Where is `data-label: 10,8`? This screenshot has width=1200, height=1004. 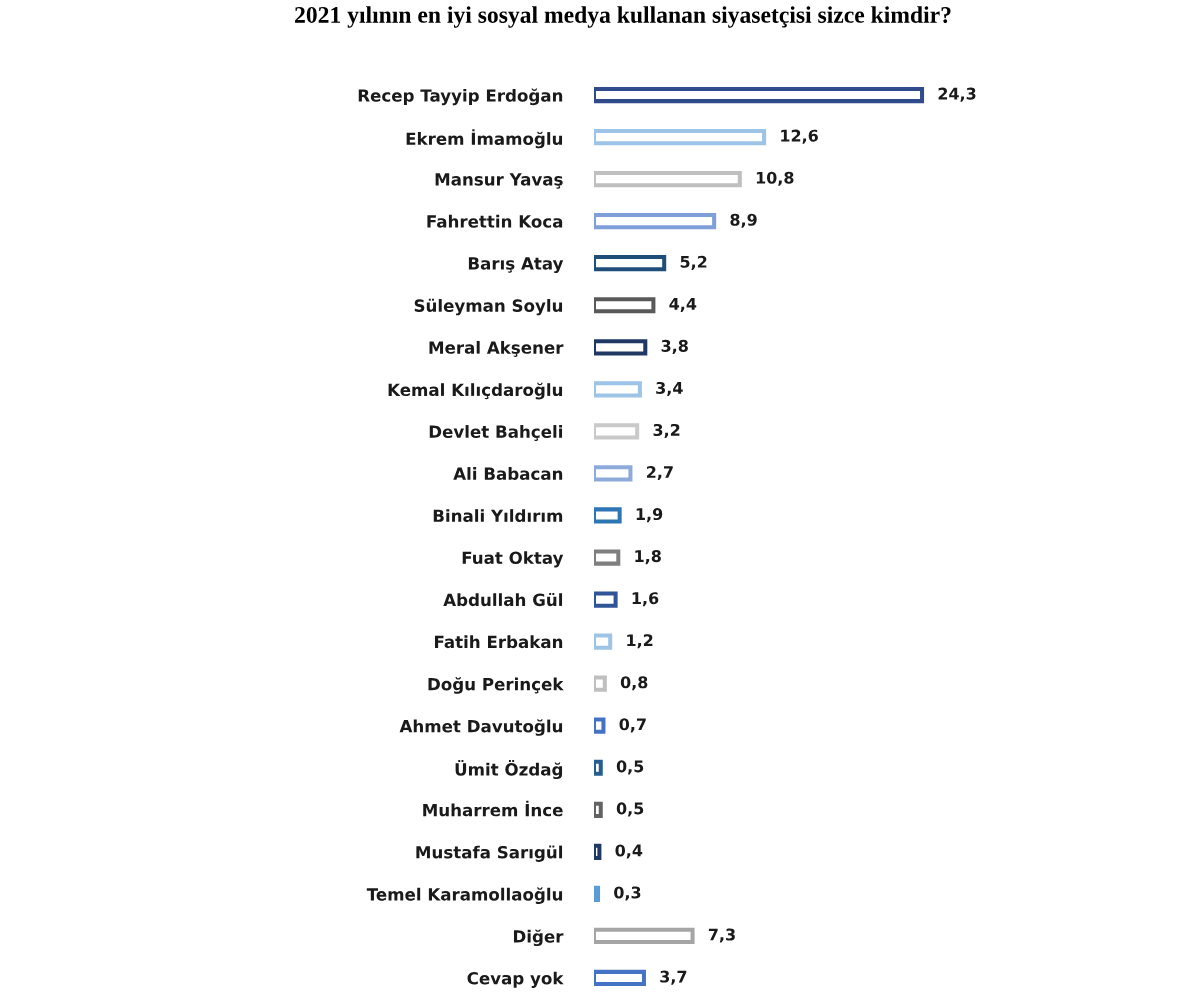 data-label: 10,8 is located at coordinates (775, 178).